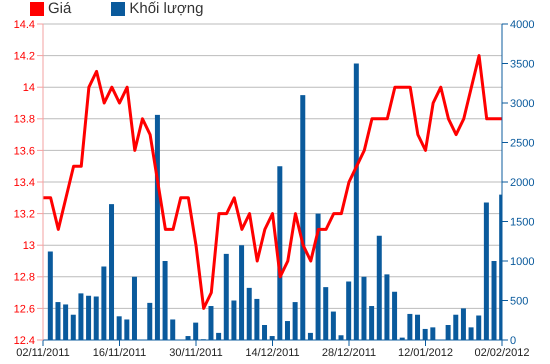  Describe the element at coordinates (24, 340) in the screenshot. I see `y-tick-label: 12.4` at that location.